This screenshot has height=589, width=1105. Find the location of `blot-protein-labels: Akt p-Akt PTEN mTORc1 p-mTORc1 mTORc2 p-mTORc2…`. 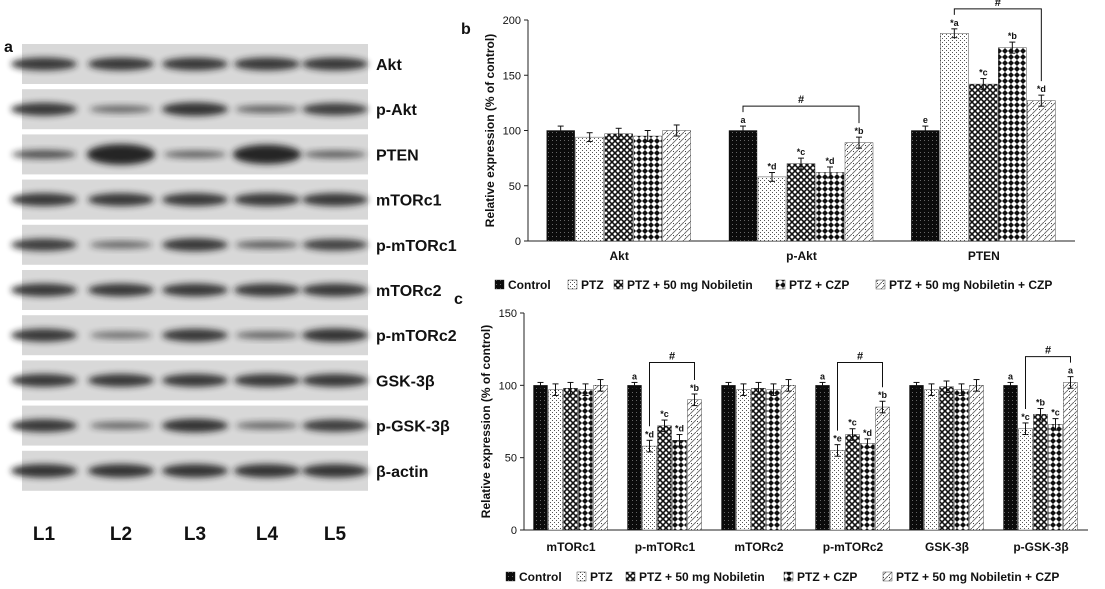

blot-protein-labels: Akt p-Akt PTEN mTORc1 p-mTORc1 mTORc2 p-mTORc2… is located at coordinates (416, 269).